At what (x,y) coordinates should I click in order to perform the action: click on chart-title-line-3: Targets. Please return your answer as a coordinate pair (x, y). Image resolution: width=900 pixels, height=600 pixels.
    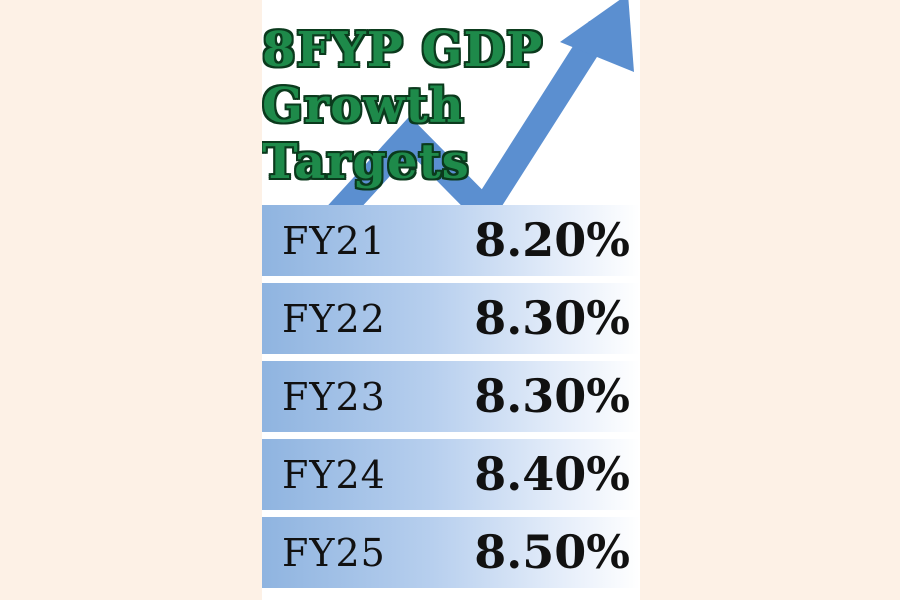
    Looking at the image, I should click on (366, 161).